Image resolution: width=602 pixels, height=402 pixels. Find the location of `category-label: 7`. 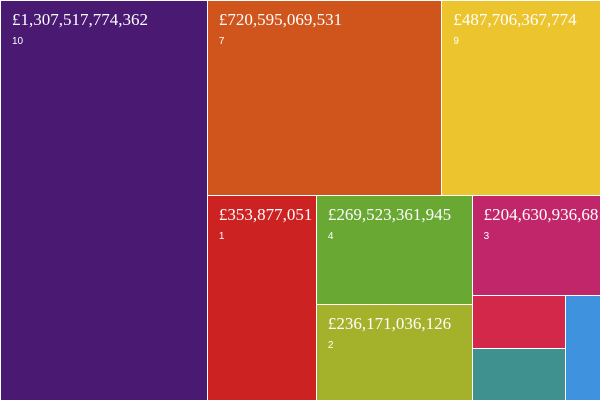

category-label: 7 is located at coordinates (221, 41).